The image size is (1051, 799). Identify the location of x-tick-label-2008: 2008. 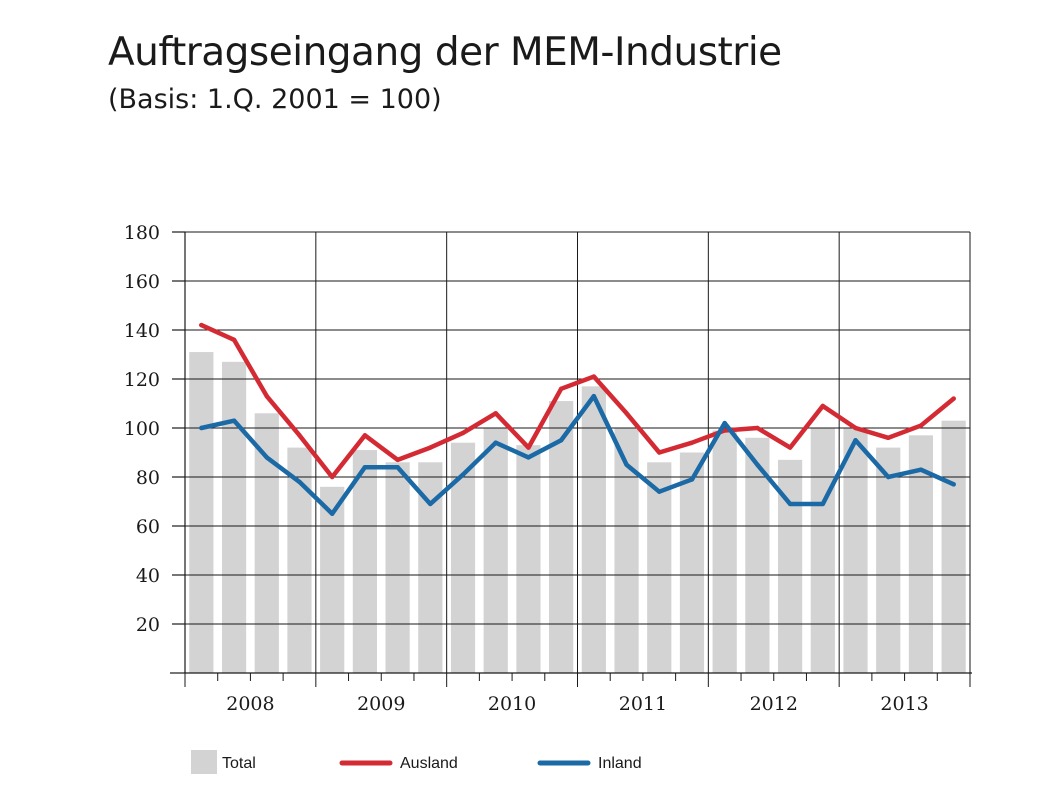
(250, 704).